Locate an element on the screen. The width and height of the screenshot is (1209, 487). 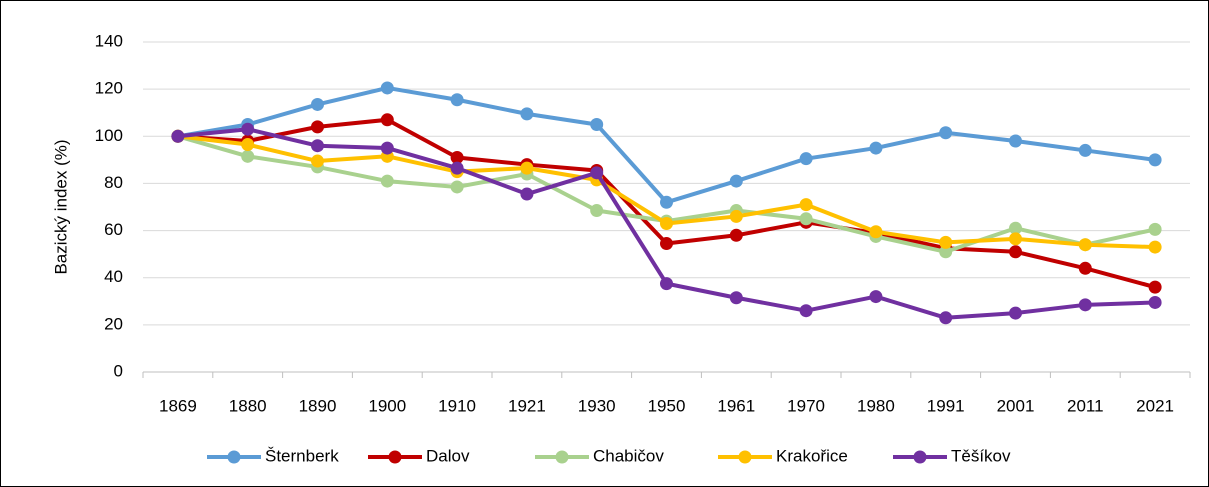
x-tick-label: 1890 is located at coordinates (318, 405).